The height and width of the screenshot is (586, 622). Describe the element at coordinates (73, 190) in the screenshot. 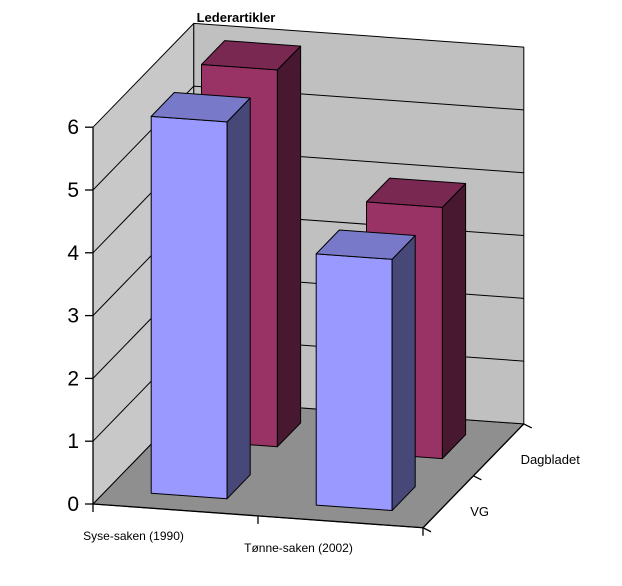

I see `y-tick-label-5: 5` at that location.